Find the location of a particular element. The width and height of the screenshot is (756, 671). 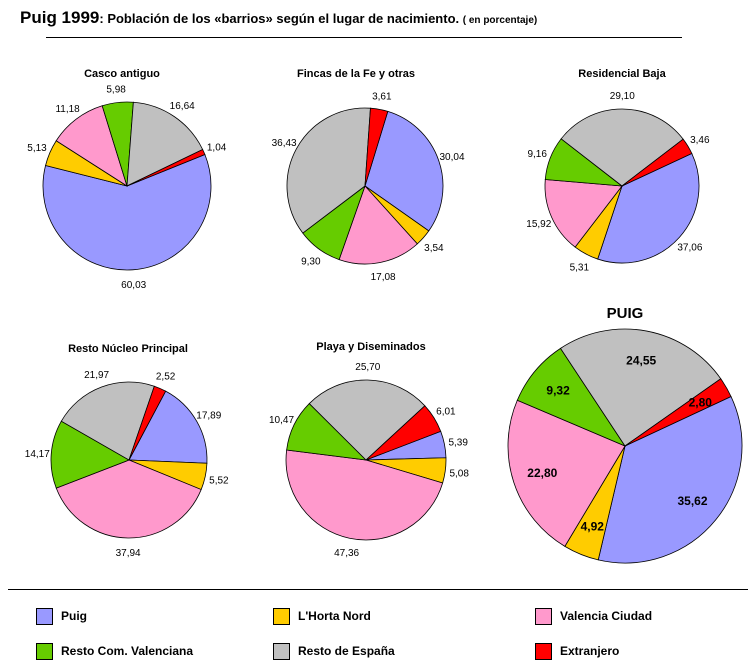

data-label: 16,64 is located at coordinates (182, 106).